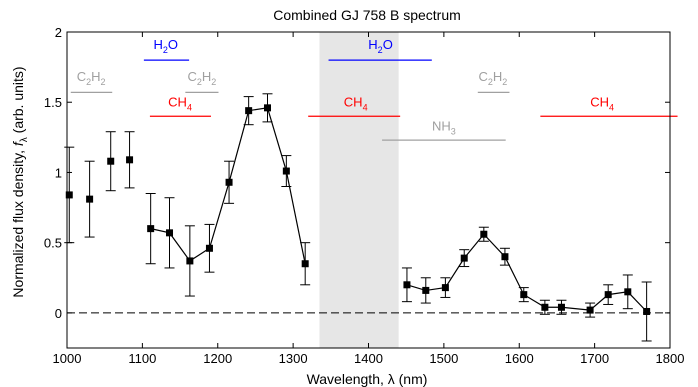  I want to click on x-tick-label: 1600, so click(519, 358).